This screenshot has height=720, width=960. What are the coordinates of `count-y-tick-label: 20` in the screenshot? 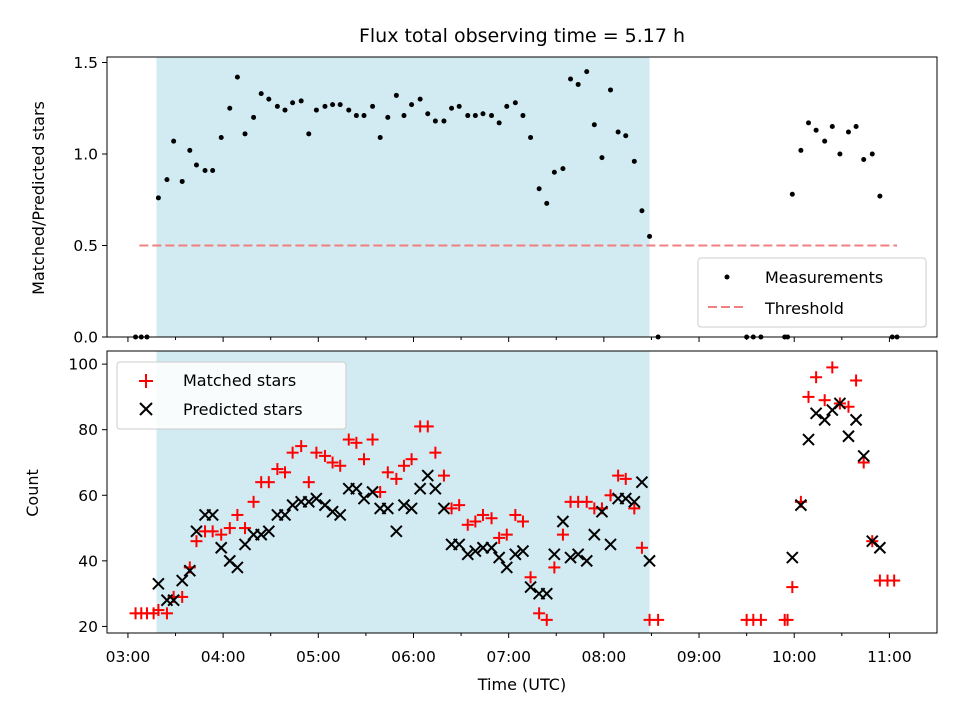 It's located at (88, 627).